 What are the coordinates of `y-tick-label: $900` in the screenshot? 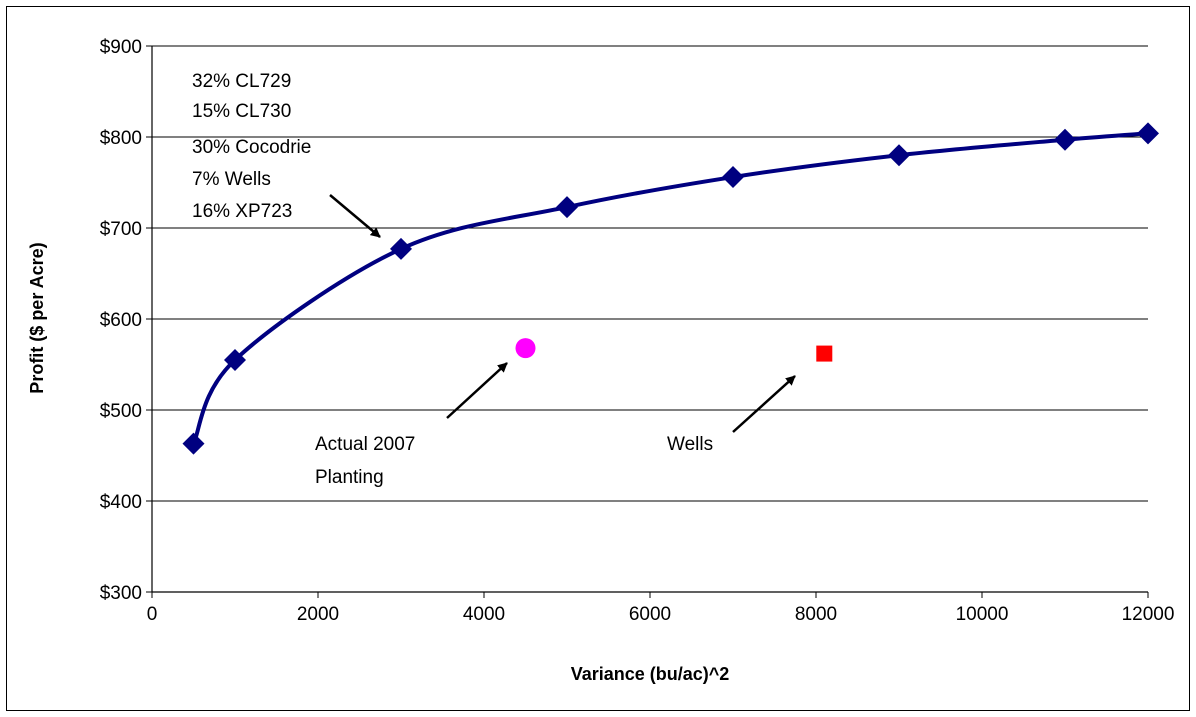 It's located at (121, 47).